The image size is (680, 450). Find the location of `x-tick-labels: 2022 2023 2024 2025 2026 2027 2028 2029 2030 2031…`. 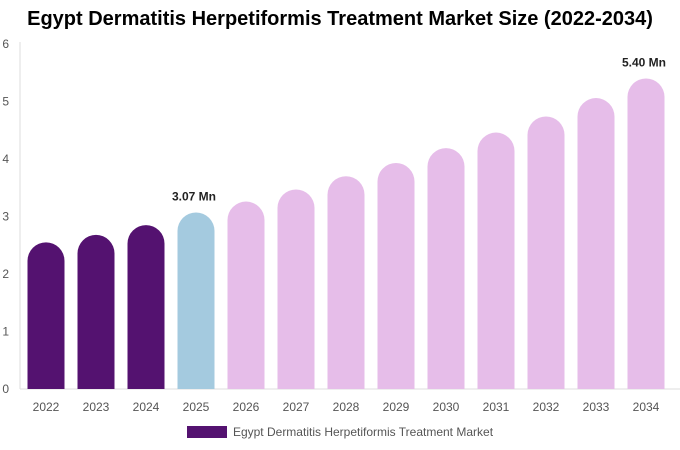

x-tick-labels: 2022 2023 2024 2025 2026 2027 2028 2029 2030 2031… is located at coordinates (346, 407).